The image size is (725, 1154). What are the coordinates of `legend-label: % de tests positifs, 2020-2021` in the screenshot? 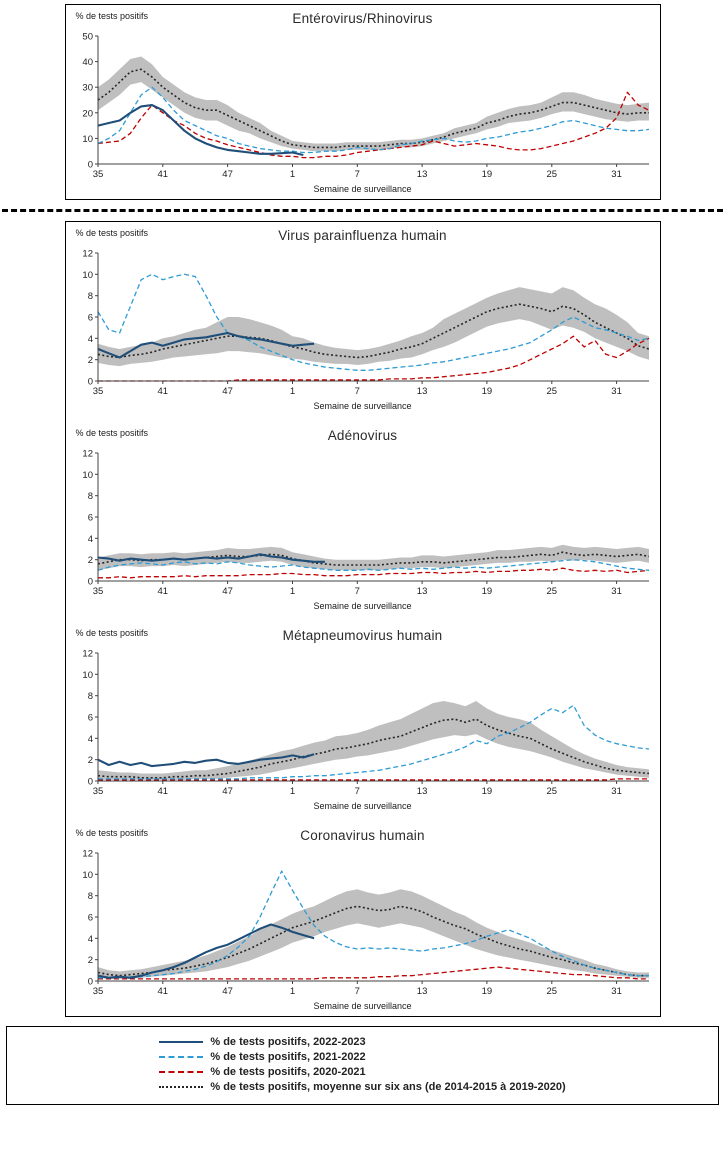 It's located at (288, 1072).